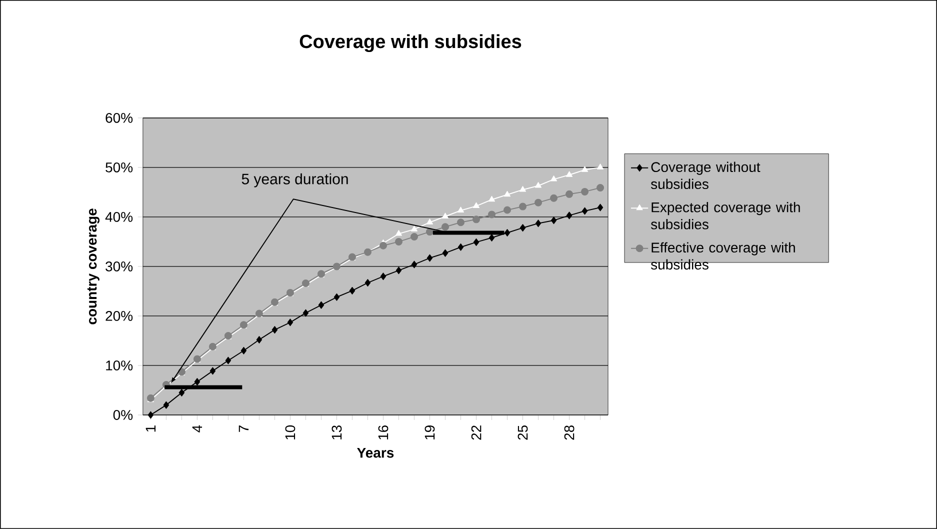 This screenshot has height=529, width=937. Describe the element at coordinates (705, 176) in the screenshot. I see `legend-label: Coverage without subsidies` at that location.